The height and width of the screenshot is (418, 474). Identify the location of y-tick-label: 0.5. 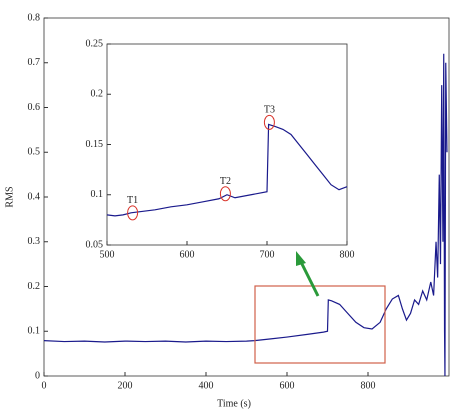
(34, 152).